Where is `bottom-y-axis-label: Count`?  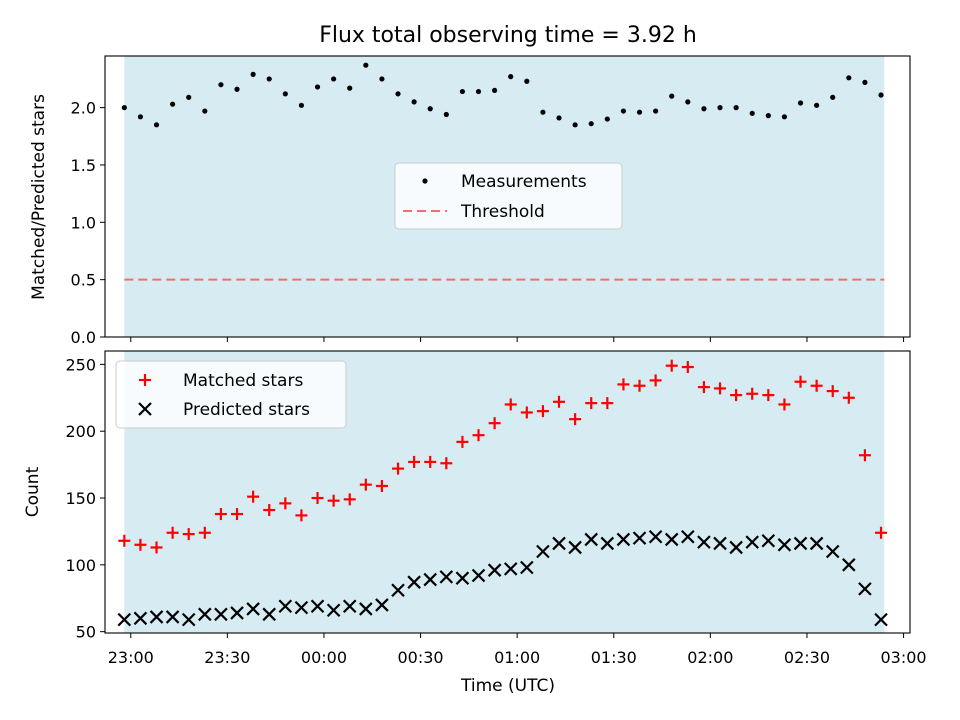
bottom-y-axis-label: Count is located at coordinates (33, 491).